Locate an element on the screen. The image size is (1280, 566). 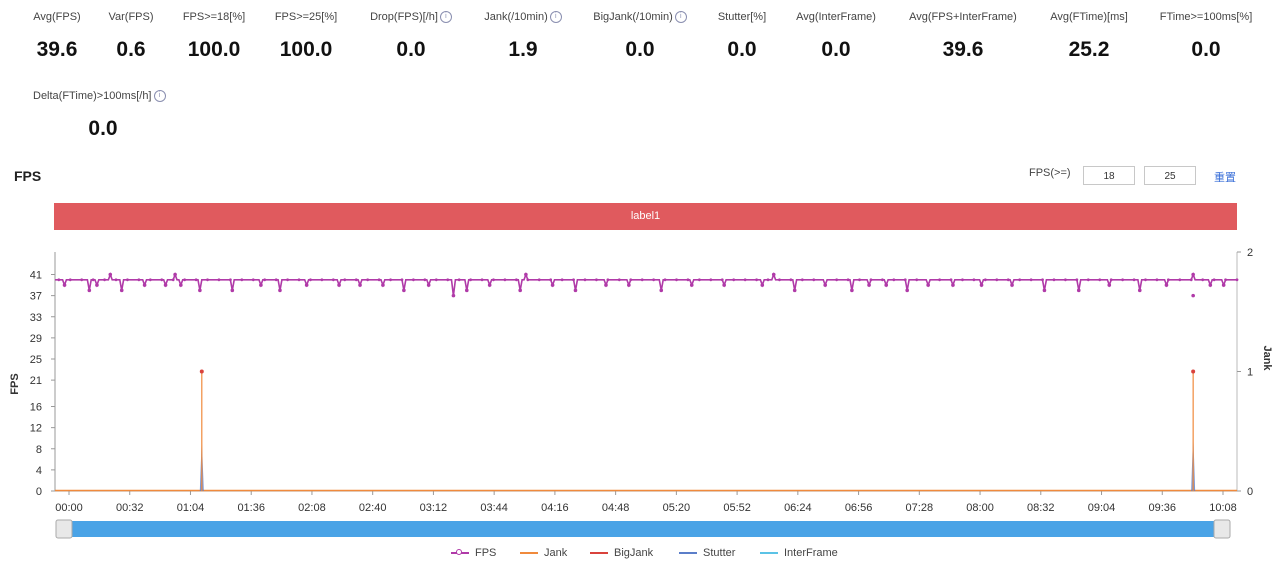
legend-item-stutter: Stutter is located at coordinates (707, 553).